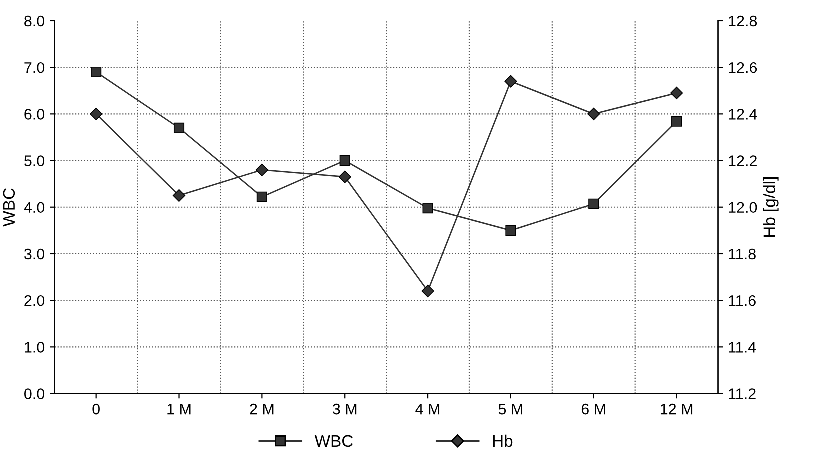 The width and height of the screenshot is (819, 466). I want to click on x-tick-label: 1 M, so click(179, 409).